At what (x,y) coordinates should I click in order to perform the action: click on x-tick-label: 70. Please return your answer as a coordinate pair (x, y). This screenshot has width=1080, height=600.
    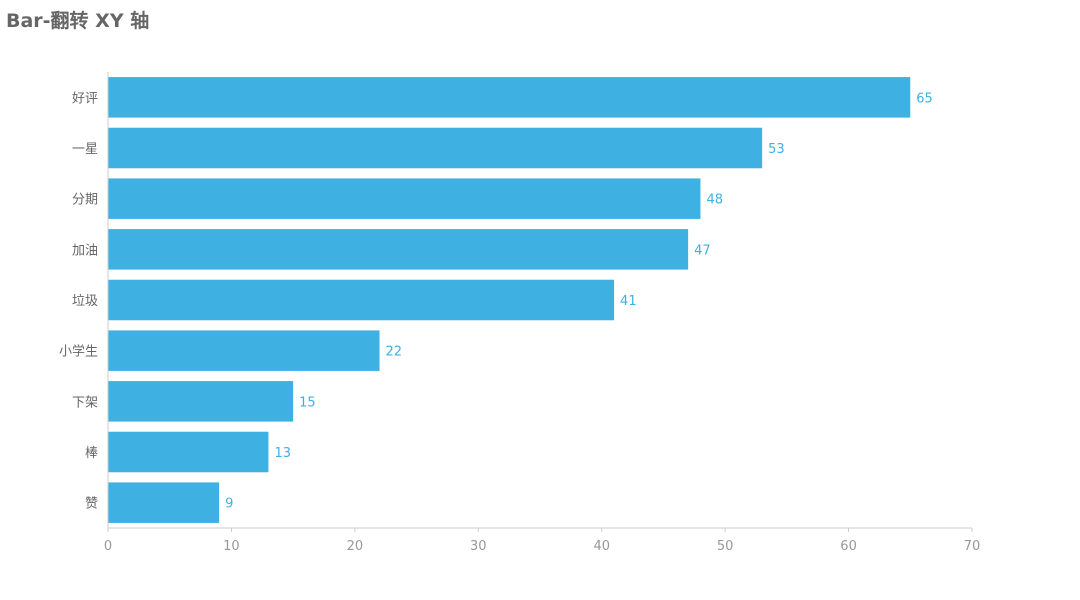
    Looking at the image, I should click on (972, 546).